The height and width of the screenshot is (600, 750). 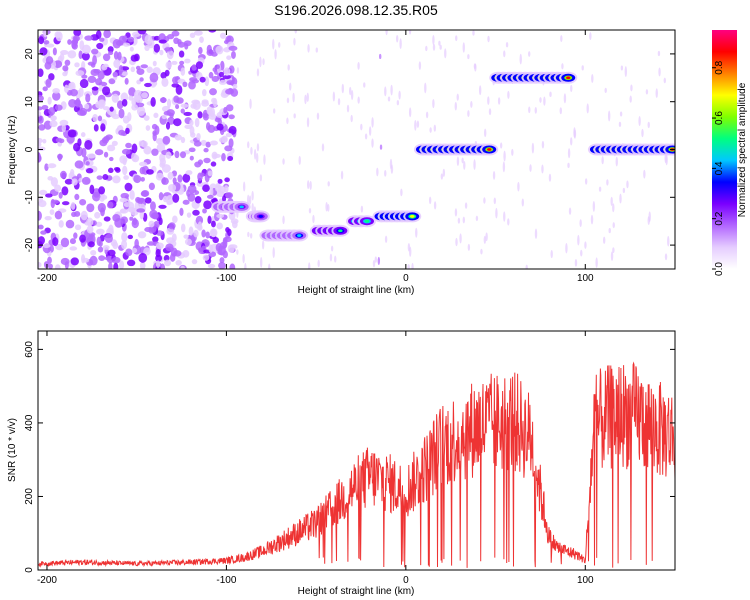 I want to click on tone-core, so click(x=299, y=235).